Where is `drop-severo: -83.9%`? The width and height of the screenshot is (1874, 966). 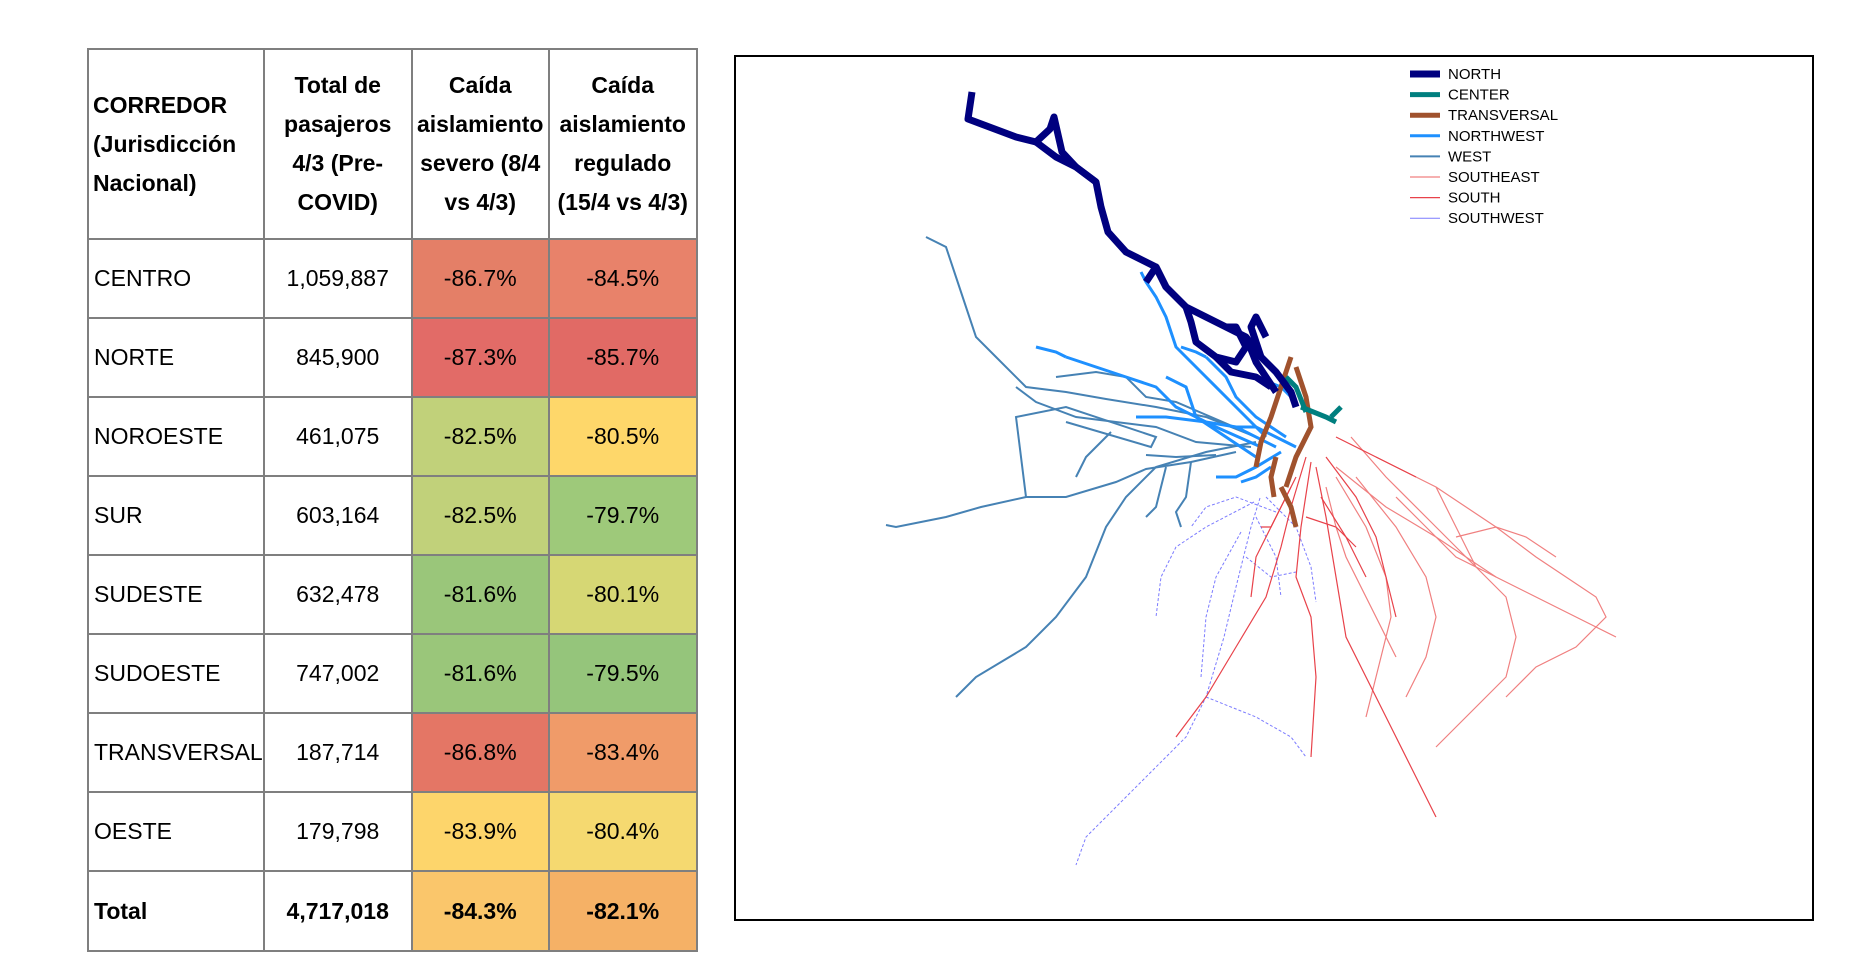 drop-severo: -83.9% is located at coordinates (480, 831).